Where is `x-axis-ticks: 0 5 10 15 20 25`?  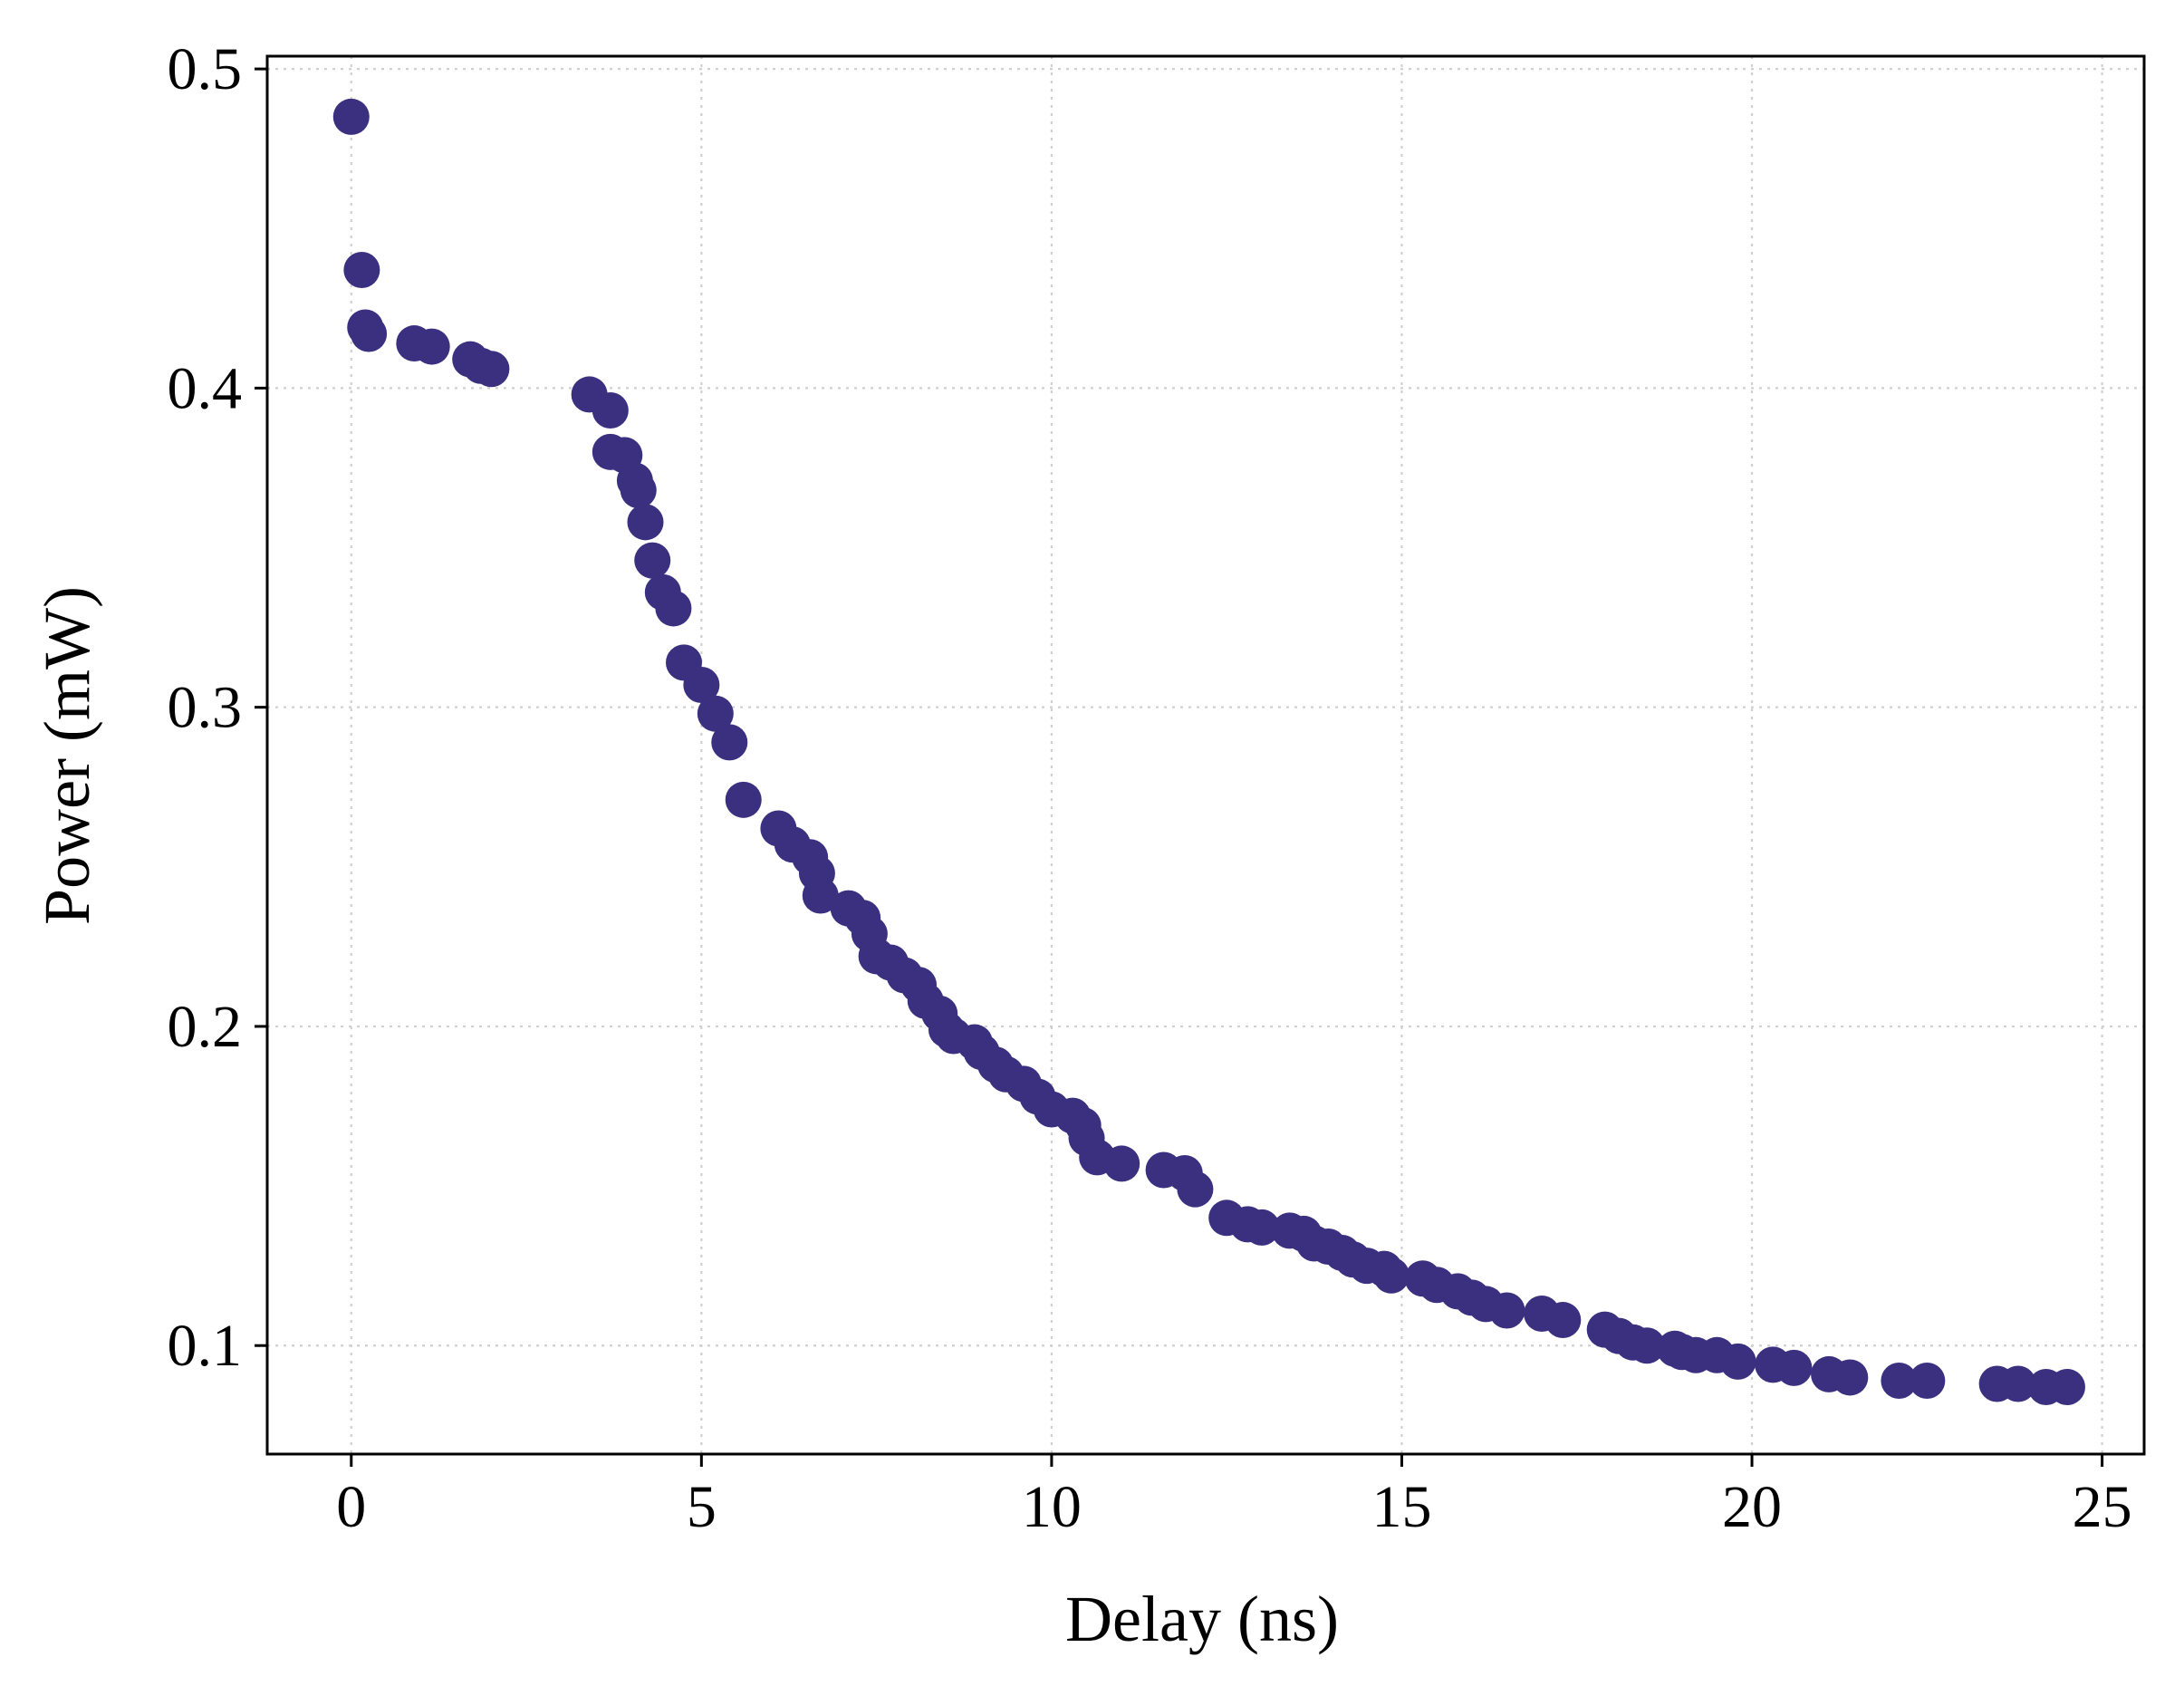 x-axis-ticks: 0 5 10 15 20 25 is located at coordinates (1234, 1497).